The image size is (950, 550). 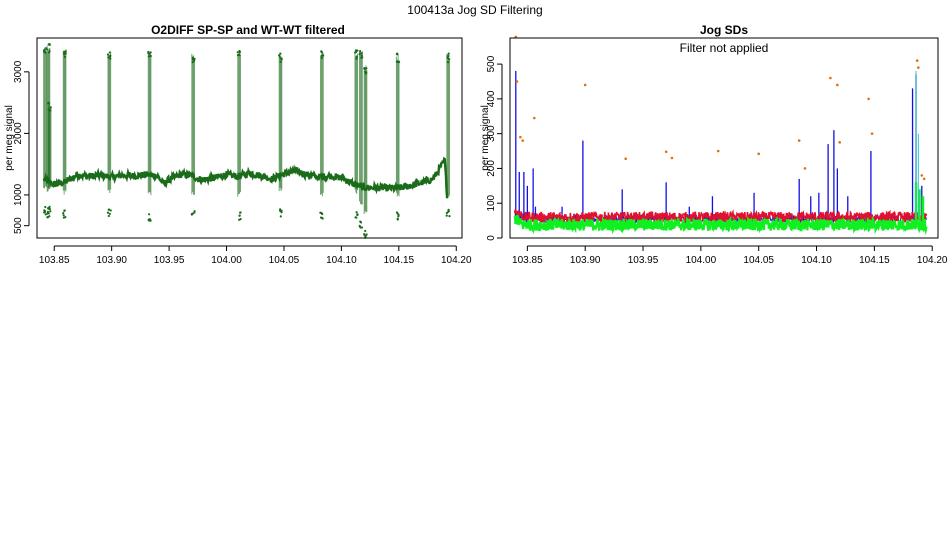 I want to click on left-y-tick-label: 2000, so click(x=18, y=133).